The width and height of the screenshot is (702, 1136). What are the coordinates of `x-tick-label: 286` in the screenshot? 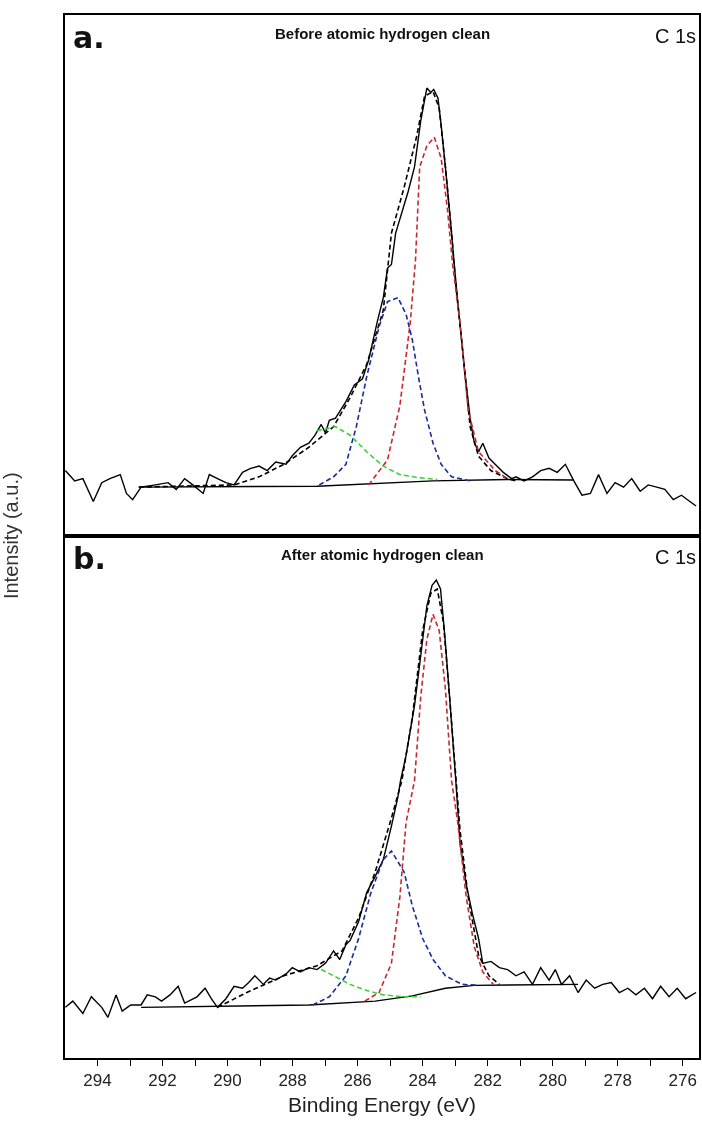 It's located at (357, 1081).